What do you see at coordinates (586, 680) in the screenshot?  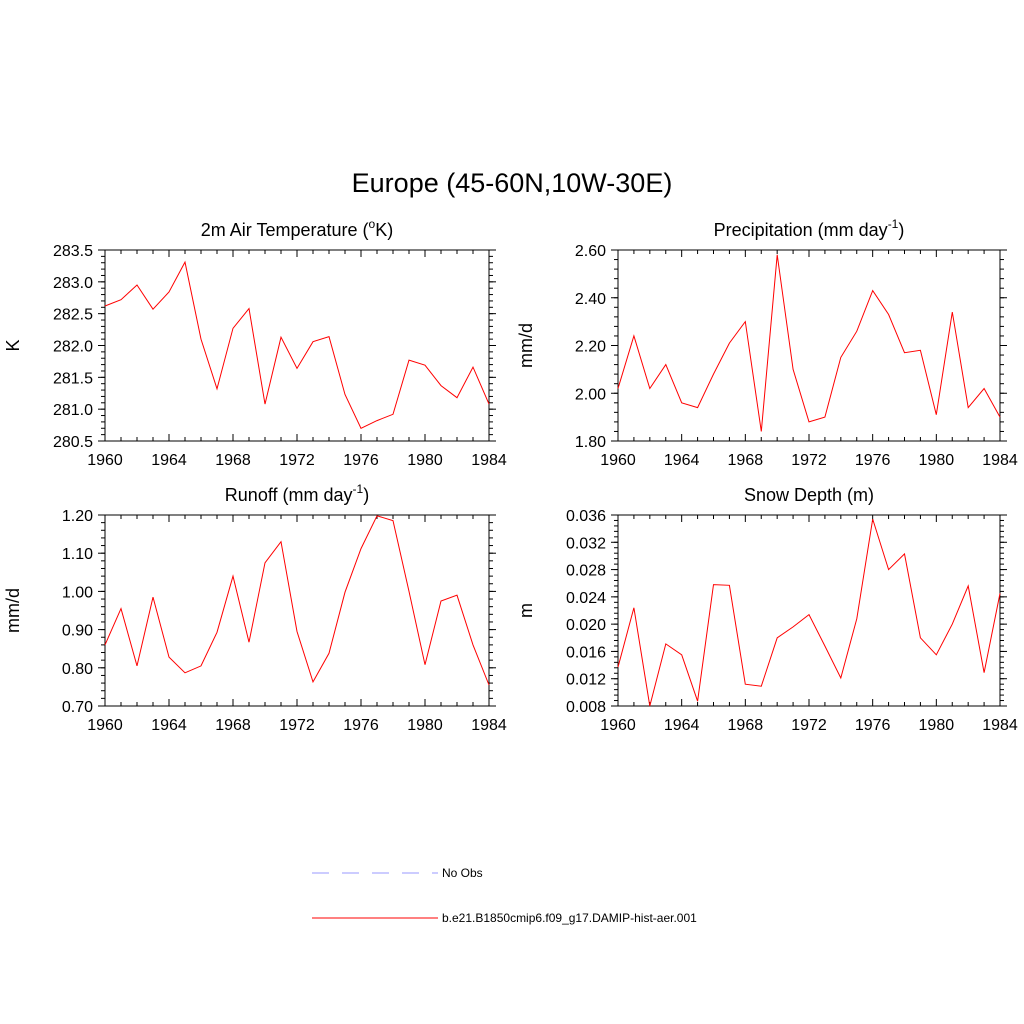 I see `y-tick-label: 0.012` at bounding box center [586, 680].